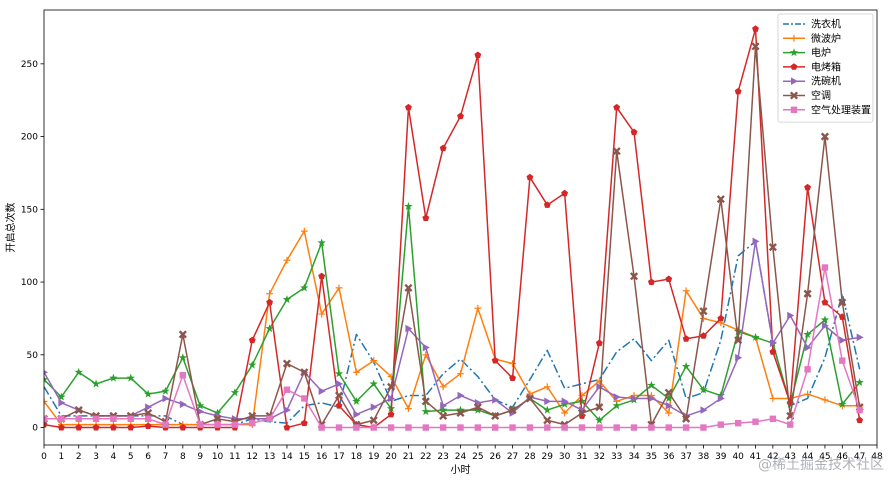  Describe the element at coordinates (357, 457) in the screenshot. I see `x-tick-label: 18` at that location.